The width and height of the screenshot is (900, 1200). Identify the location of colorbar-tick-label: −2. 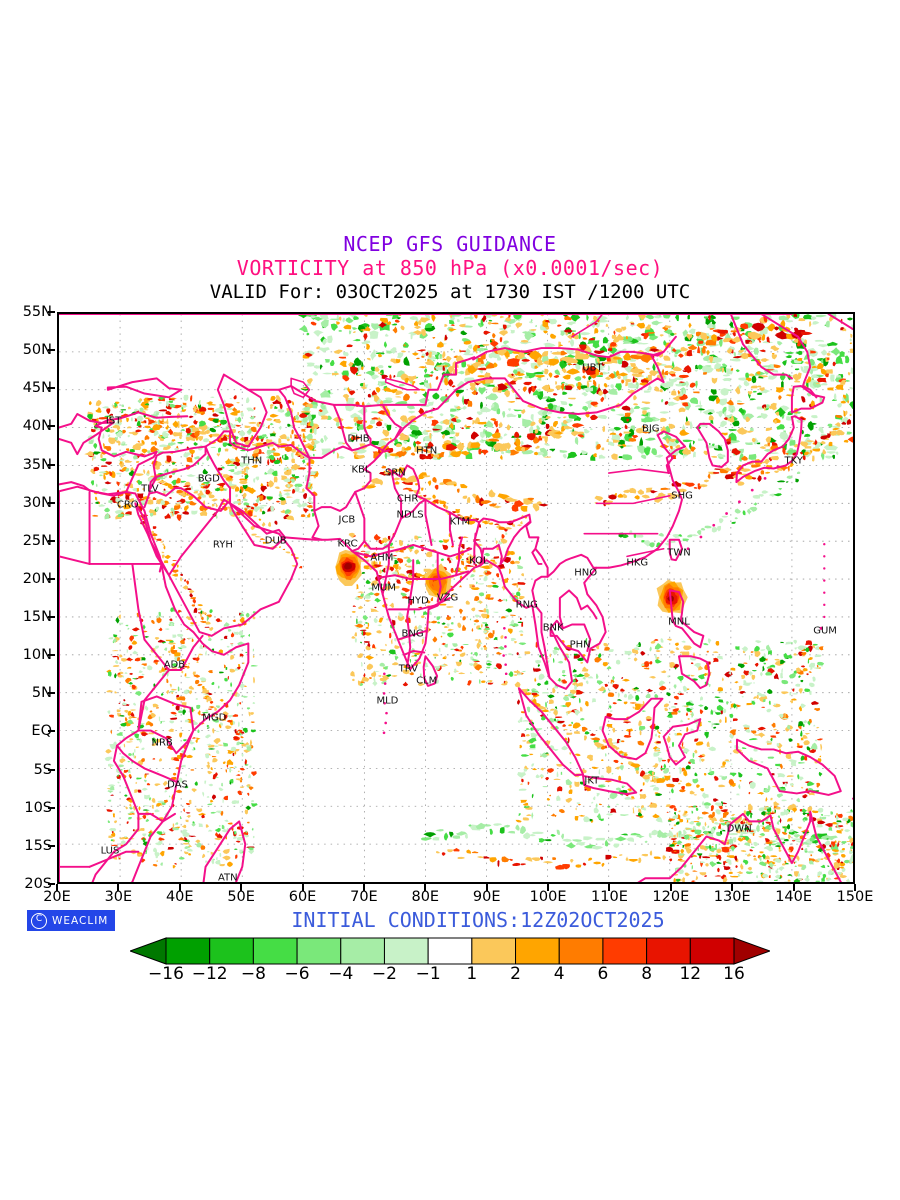
(384, 974).